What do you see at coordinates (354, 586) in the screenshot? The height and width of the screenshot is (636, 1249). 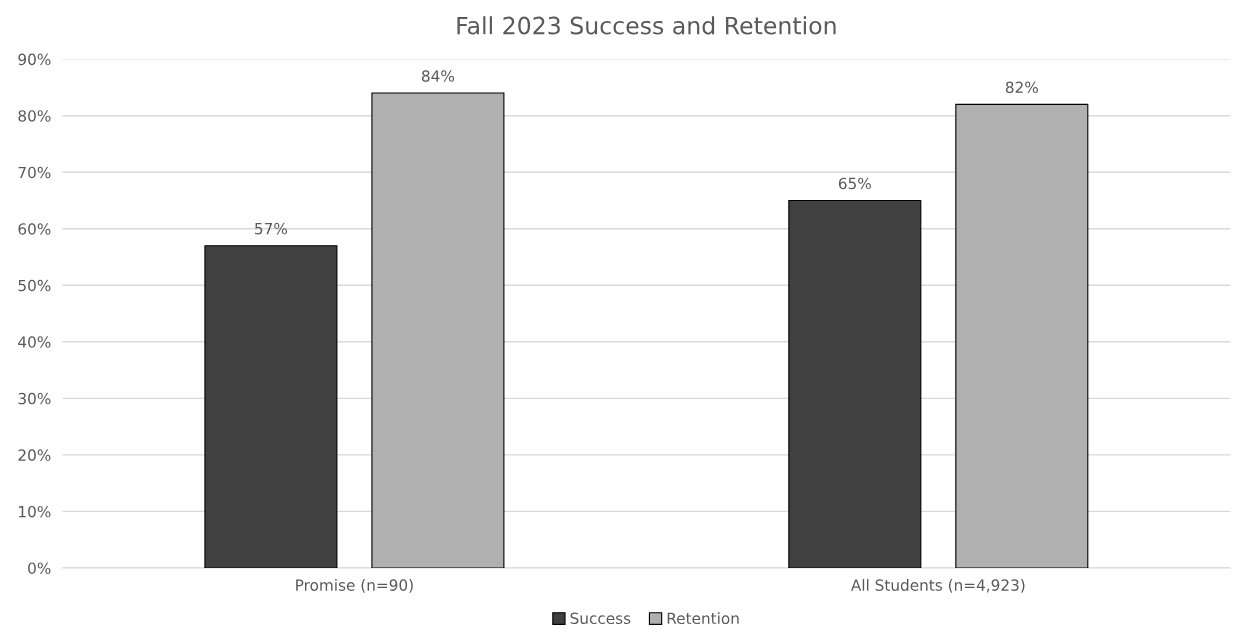 I see `x-tick-label: Promise (n=90)` at bounding box center [354, 586].